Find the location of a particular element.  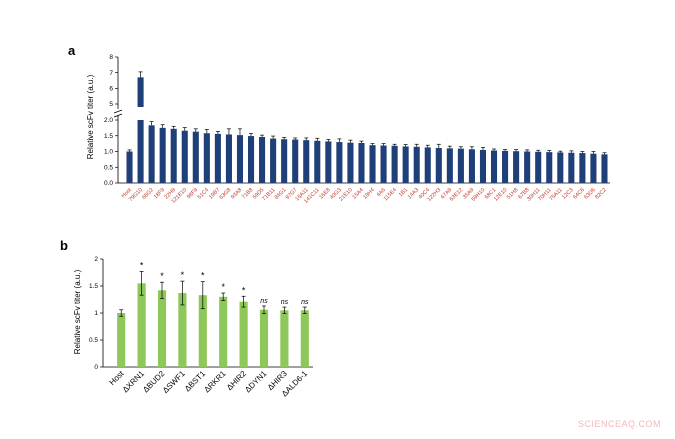

panel-a-x-tick-label: 19H4 is located at coordinates (369, 194).